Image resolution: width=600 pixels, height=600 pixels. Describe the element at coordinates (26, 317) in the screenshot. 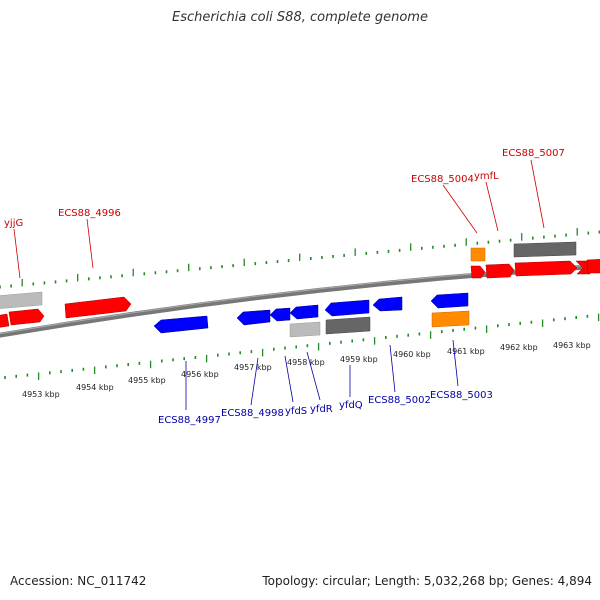

I see `gene-forward-yjjG` at that location.